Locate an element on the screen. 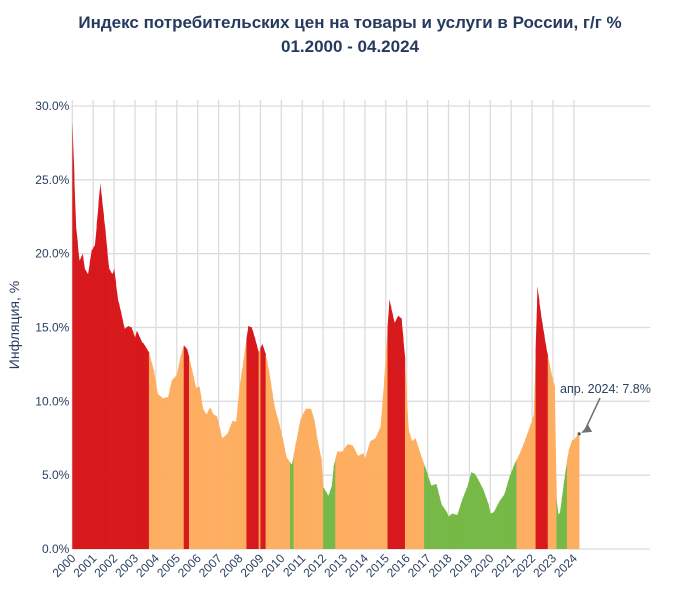  y-tick-label: 15.0% is located at coordinates (52, 328).